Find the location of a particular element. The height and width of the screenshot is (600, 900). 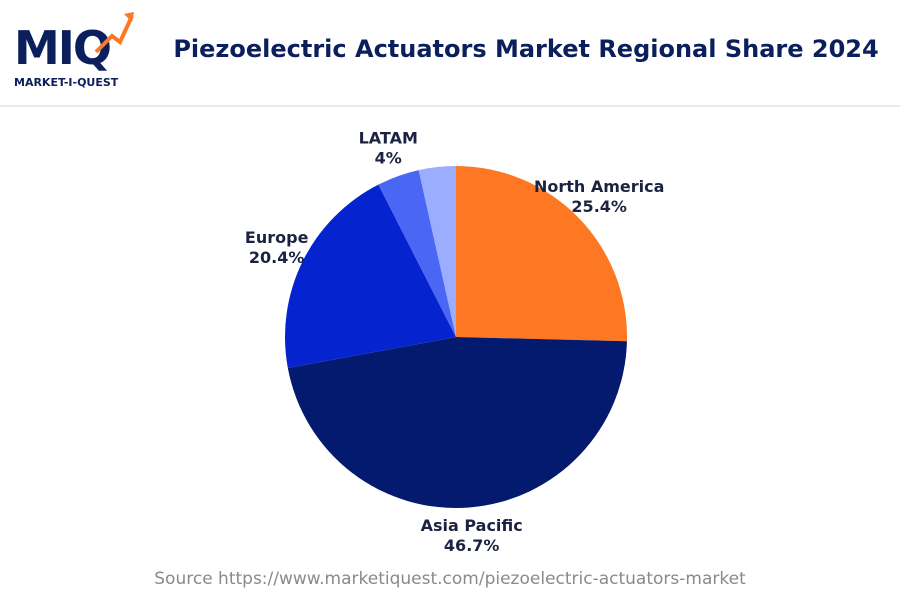

logo-tagline: MARKET-I-QUEST is located at coordinates (66, 82).